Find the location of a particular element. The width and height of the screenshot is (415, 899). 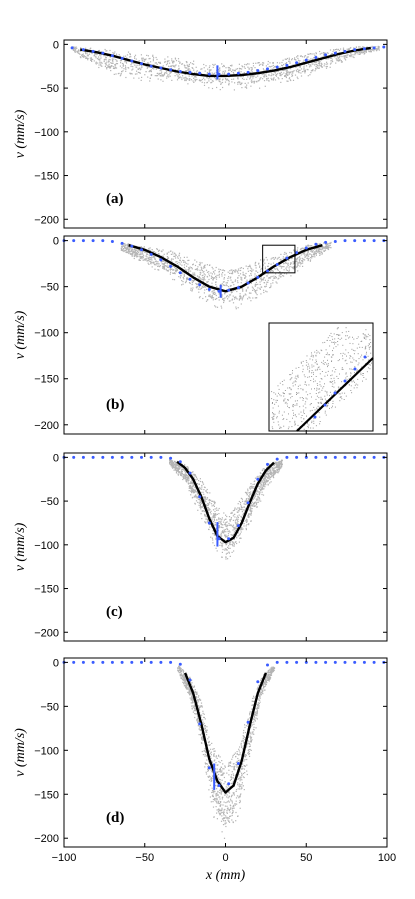

zoom-inset is located at coordinates (321, 377).